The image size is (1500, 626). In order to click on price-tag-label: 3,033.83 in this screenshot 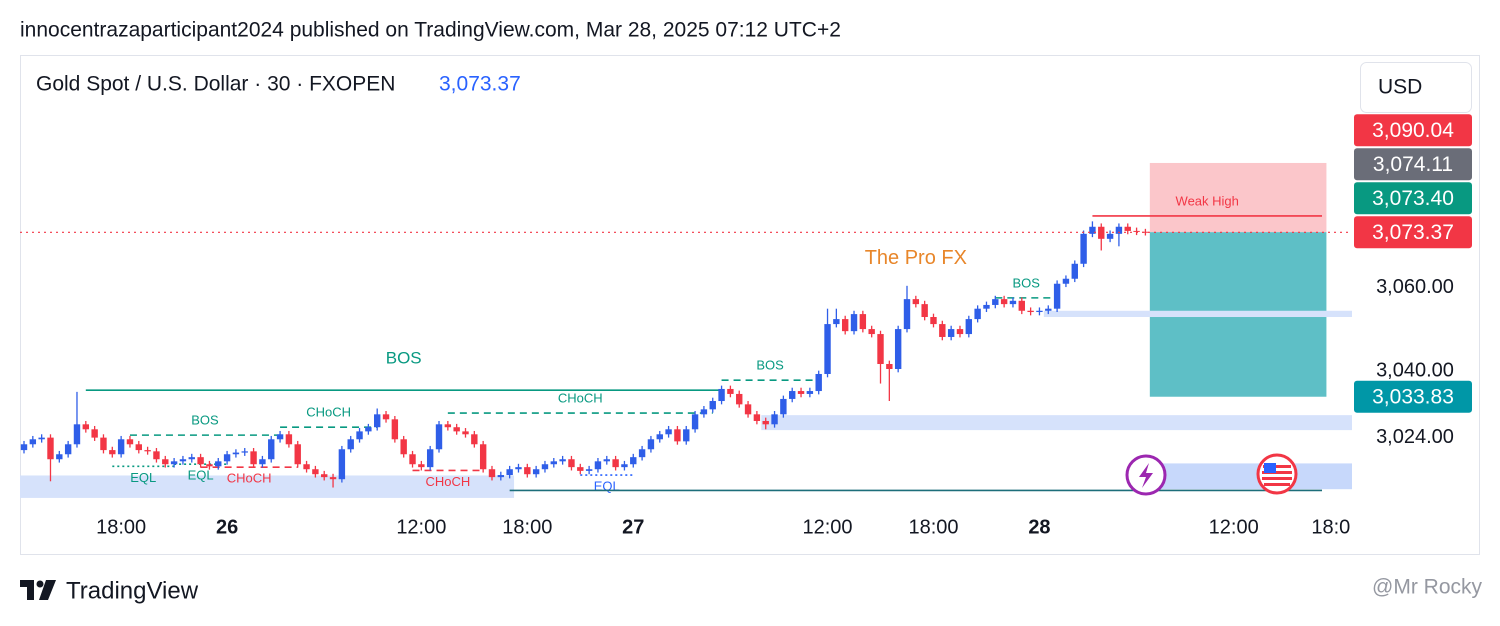, I will do `click(1413, 396)`.